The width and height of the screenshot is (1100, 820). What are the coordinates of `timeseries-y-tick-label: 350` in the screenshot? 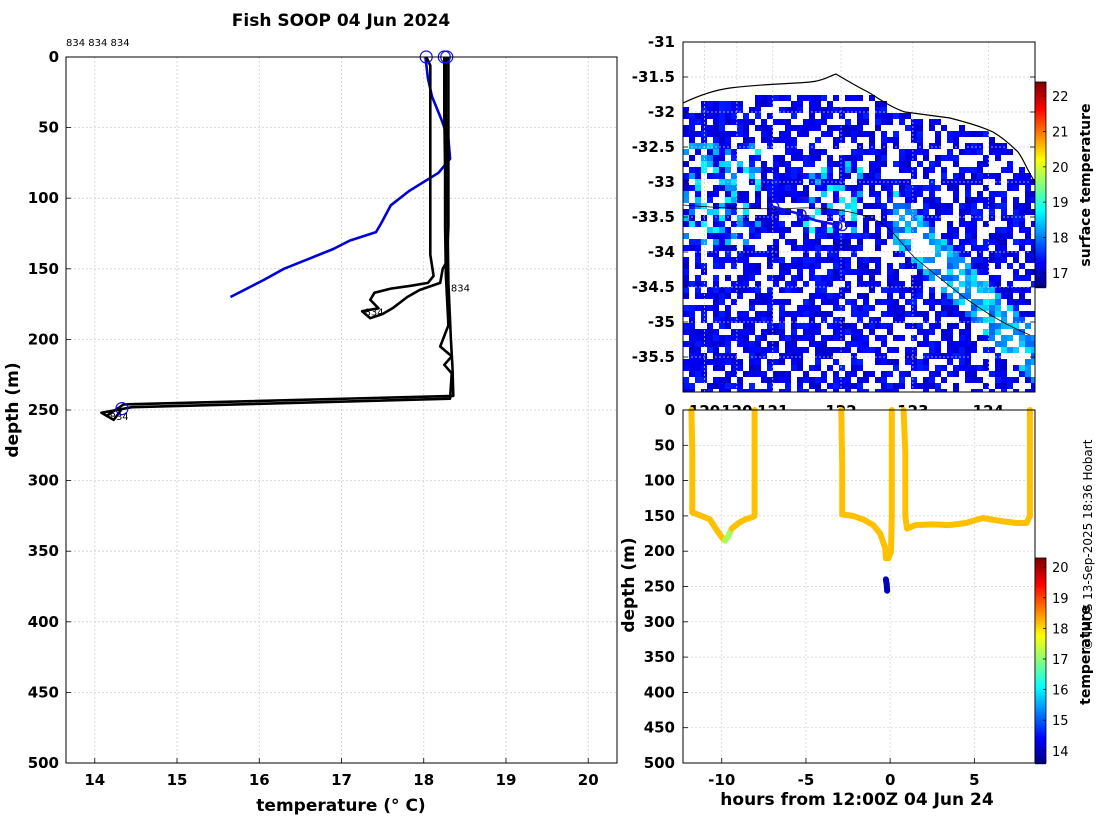 It's located at (659, 657).